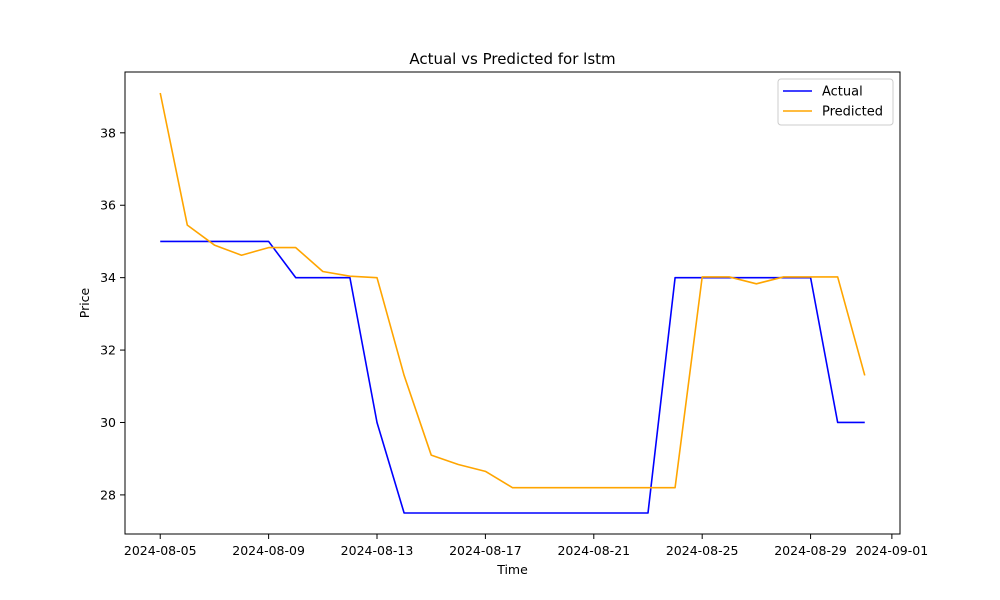 The height and width of the screenshot is (600, 1000). I want to click on y-tick-label: 34, so click(108, 277).